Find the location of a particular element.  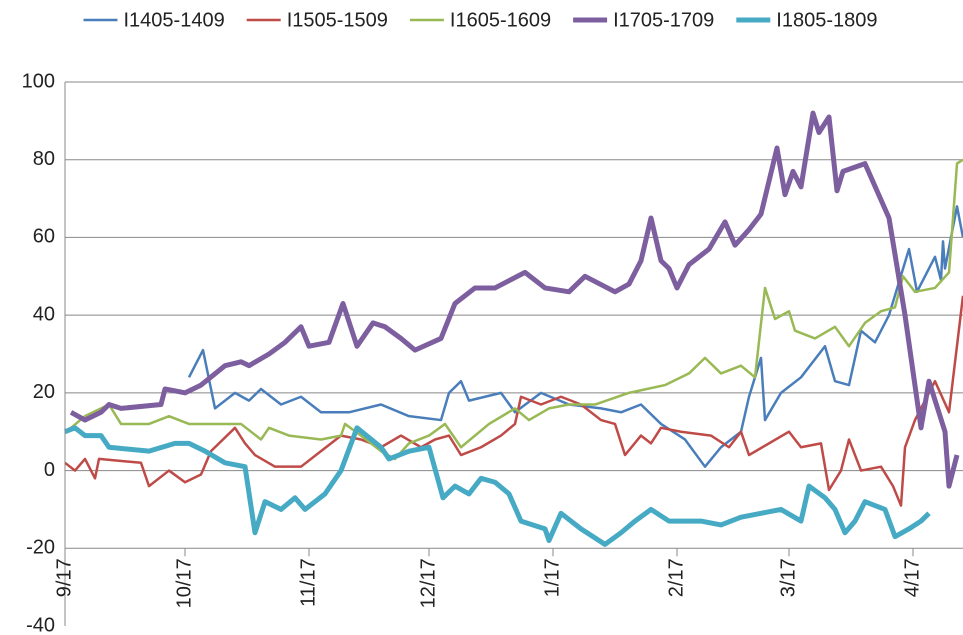

x-tick-label: 4/17 is located at coordinates (912, 577).